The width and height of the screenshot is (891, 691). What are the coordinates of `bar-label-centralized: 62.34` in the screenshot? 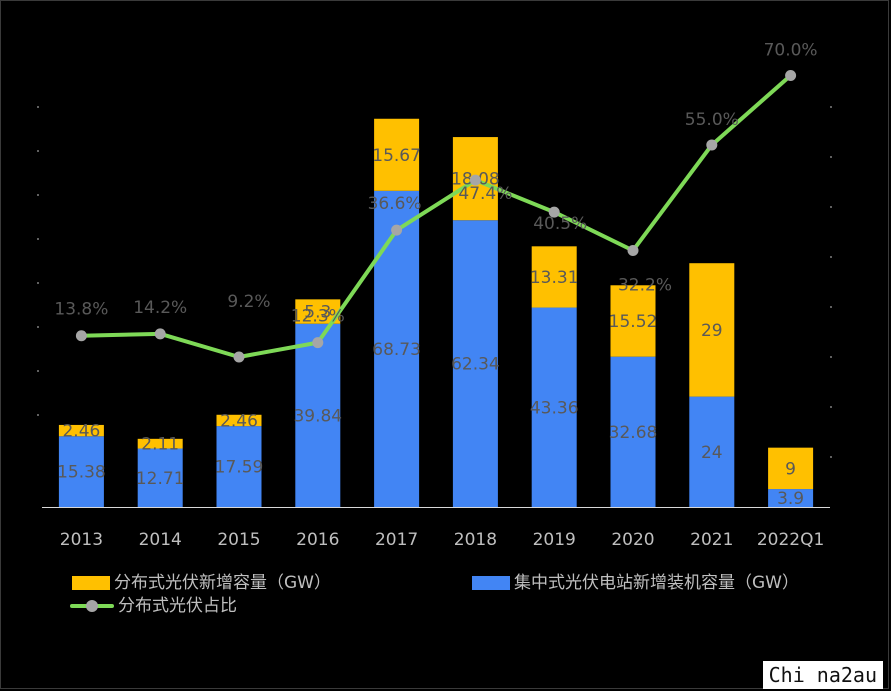 It's located at (475, 365).